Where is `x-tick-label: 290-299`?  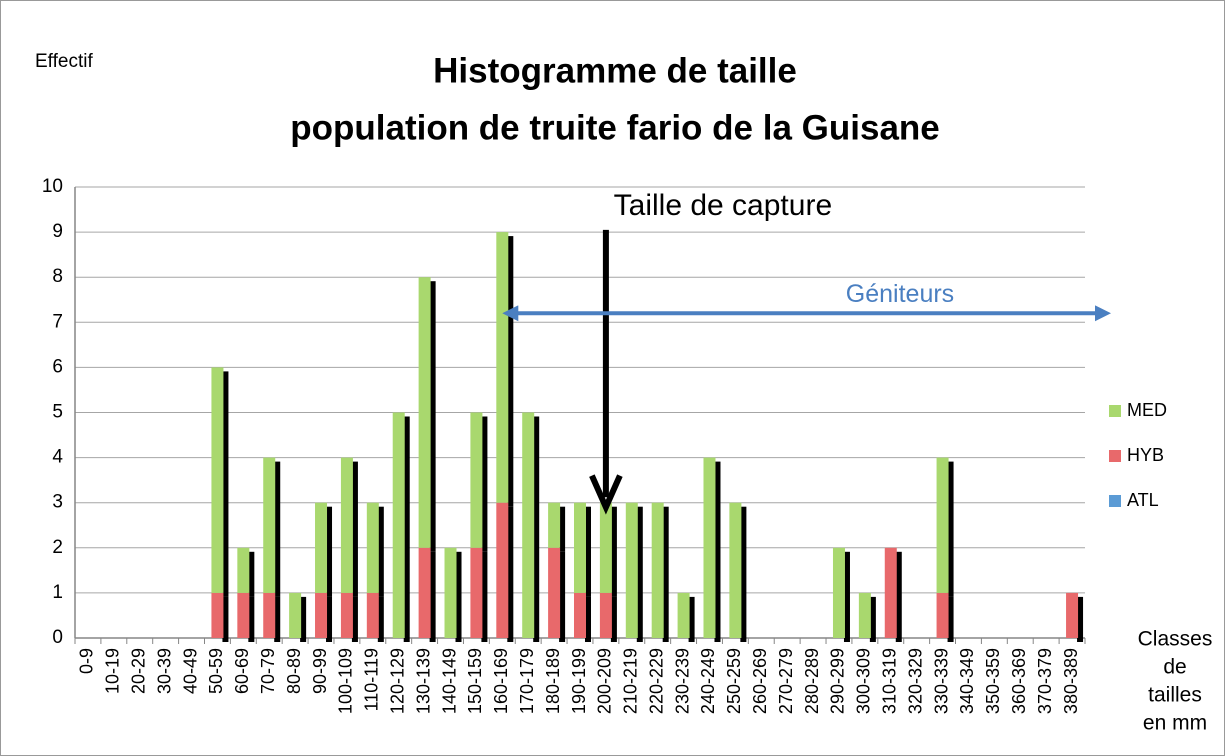
x-tick-label: 290-299 is located at coordinates (838, 681).